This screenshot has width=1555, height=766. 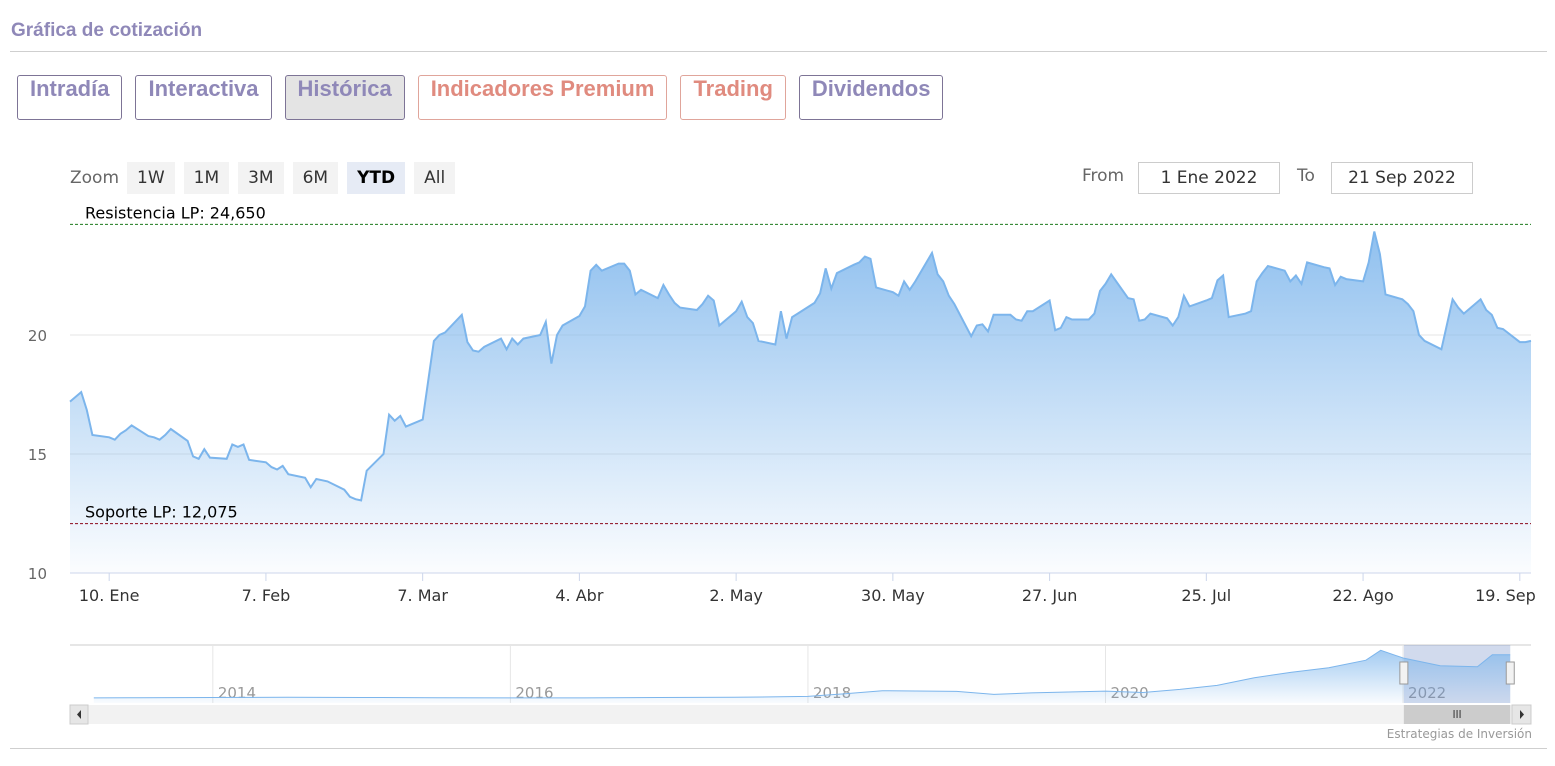 What do you see at coordinates (1306, 176) in the screenshot?
I see `to-label: To` at bounding box center [1306, 176].